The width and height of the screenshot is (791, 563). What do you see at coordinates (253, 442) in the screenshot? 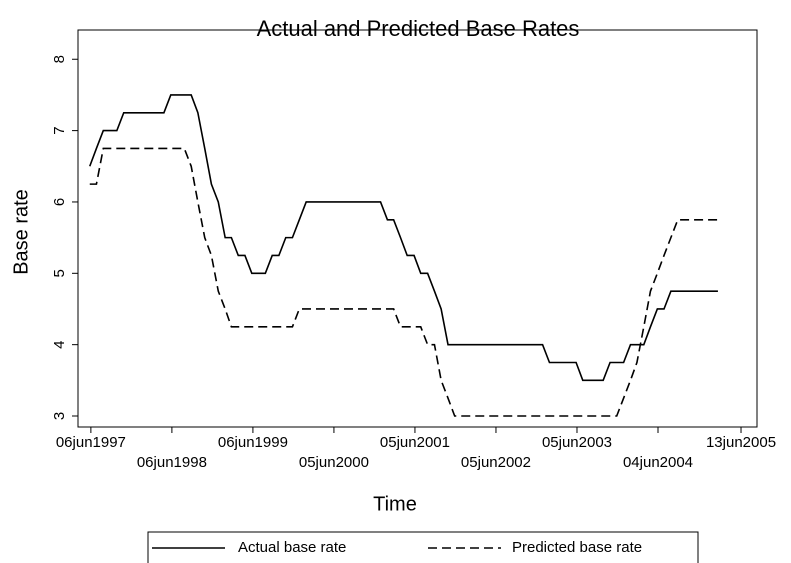
I see `x-tick-label: 06jun1999` at bounding box center [253, 442].